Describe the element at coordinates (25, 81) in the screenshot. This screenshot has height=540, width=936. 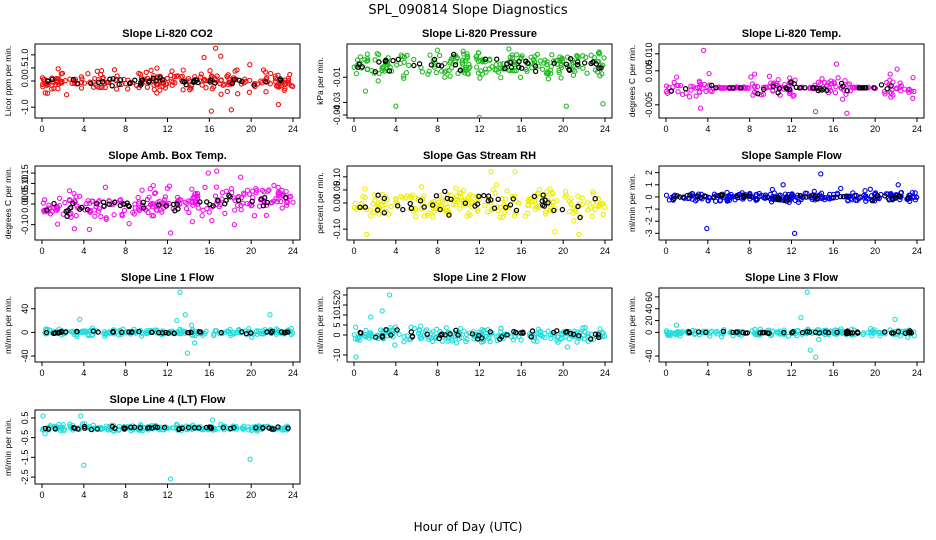
I see `y-tick-label: 0.0` at that location.